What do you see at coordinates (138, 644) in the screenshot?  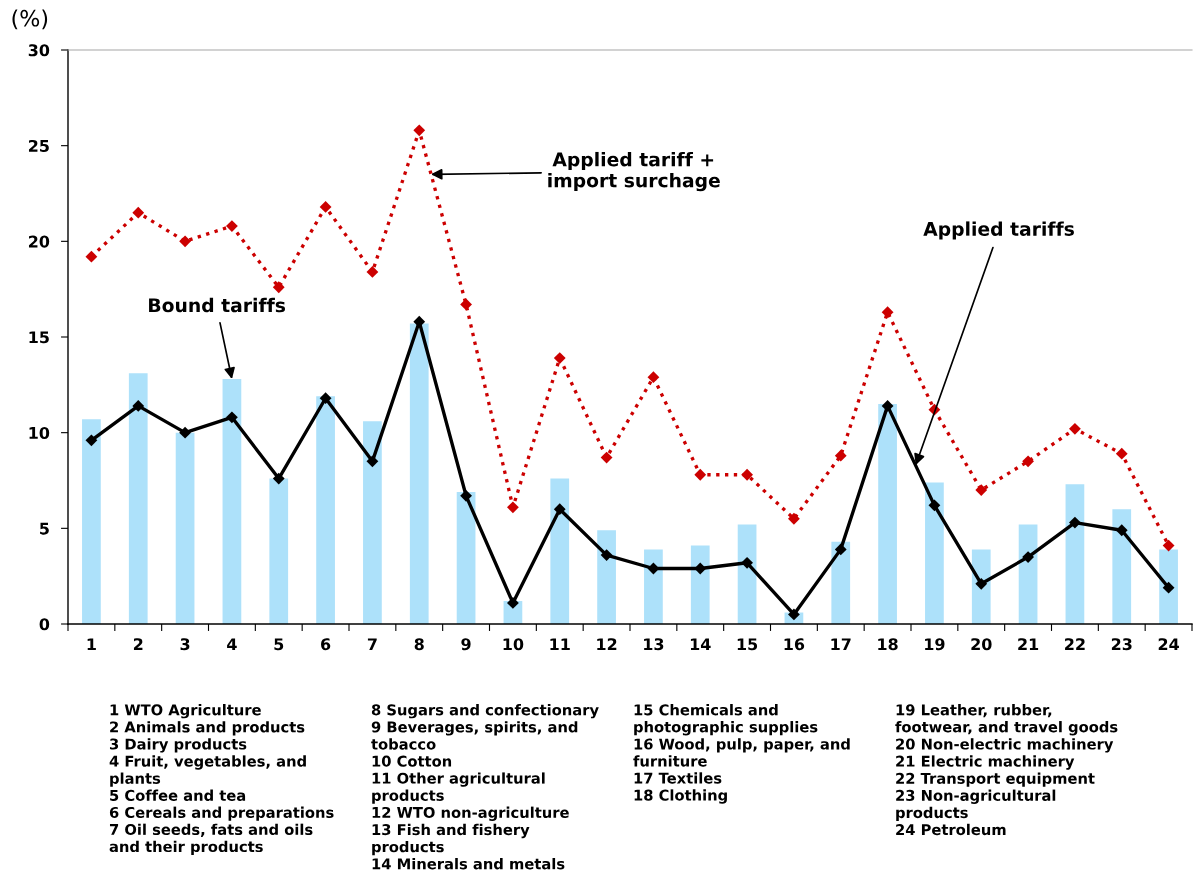 I see `x-tick-label: 2` at bounding box center [138, 644].